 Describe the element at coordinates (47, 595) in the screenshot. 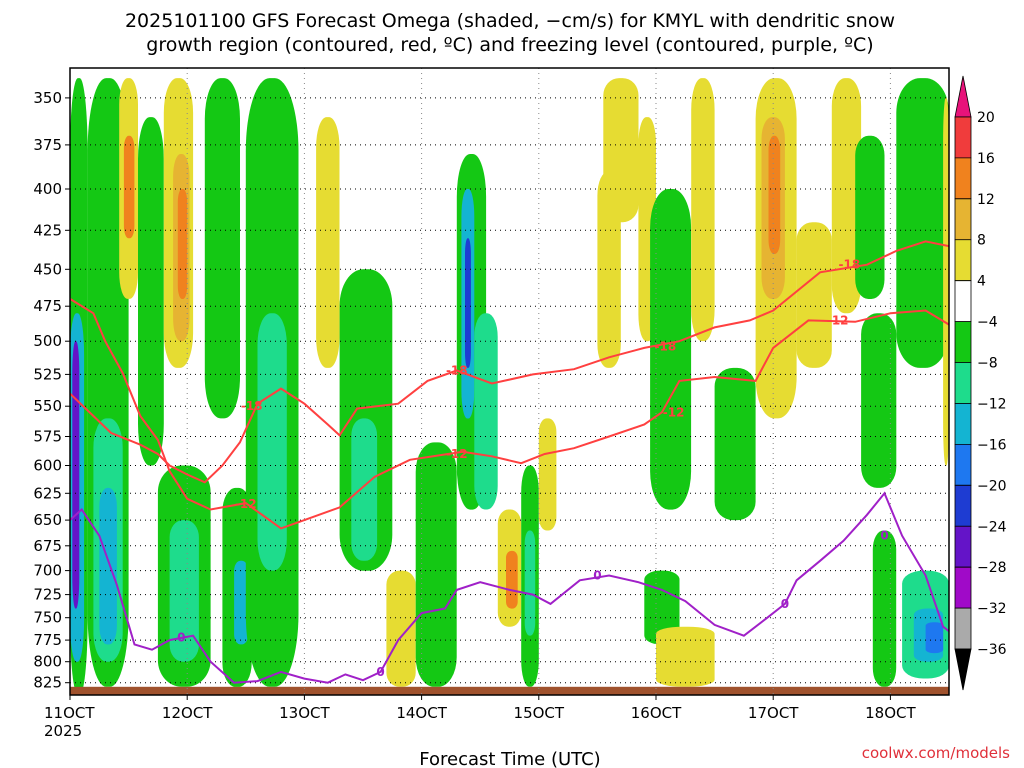

I see `y-tick-label: 725` at that location.